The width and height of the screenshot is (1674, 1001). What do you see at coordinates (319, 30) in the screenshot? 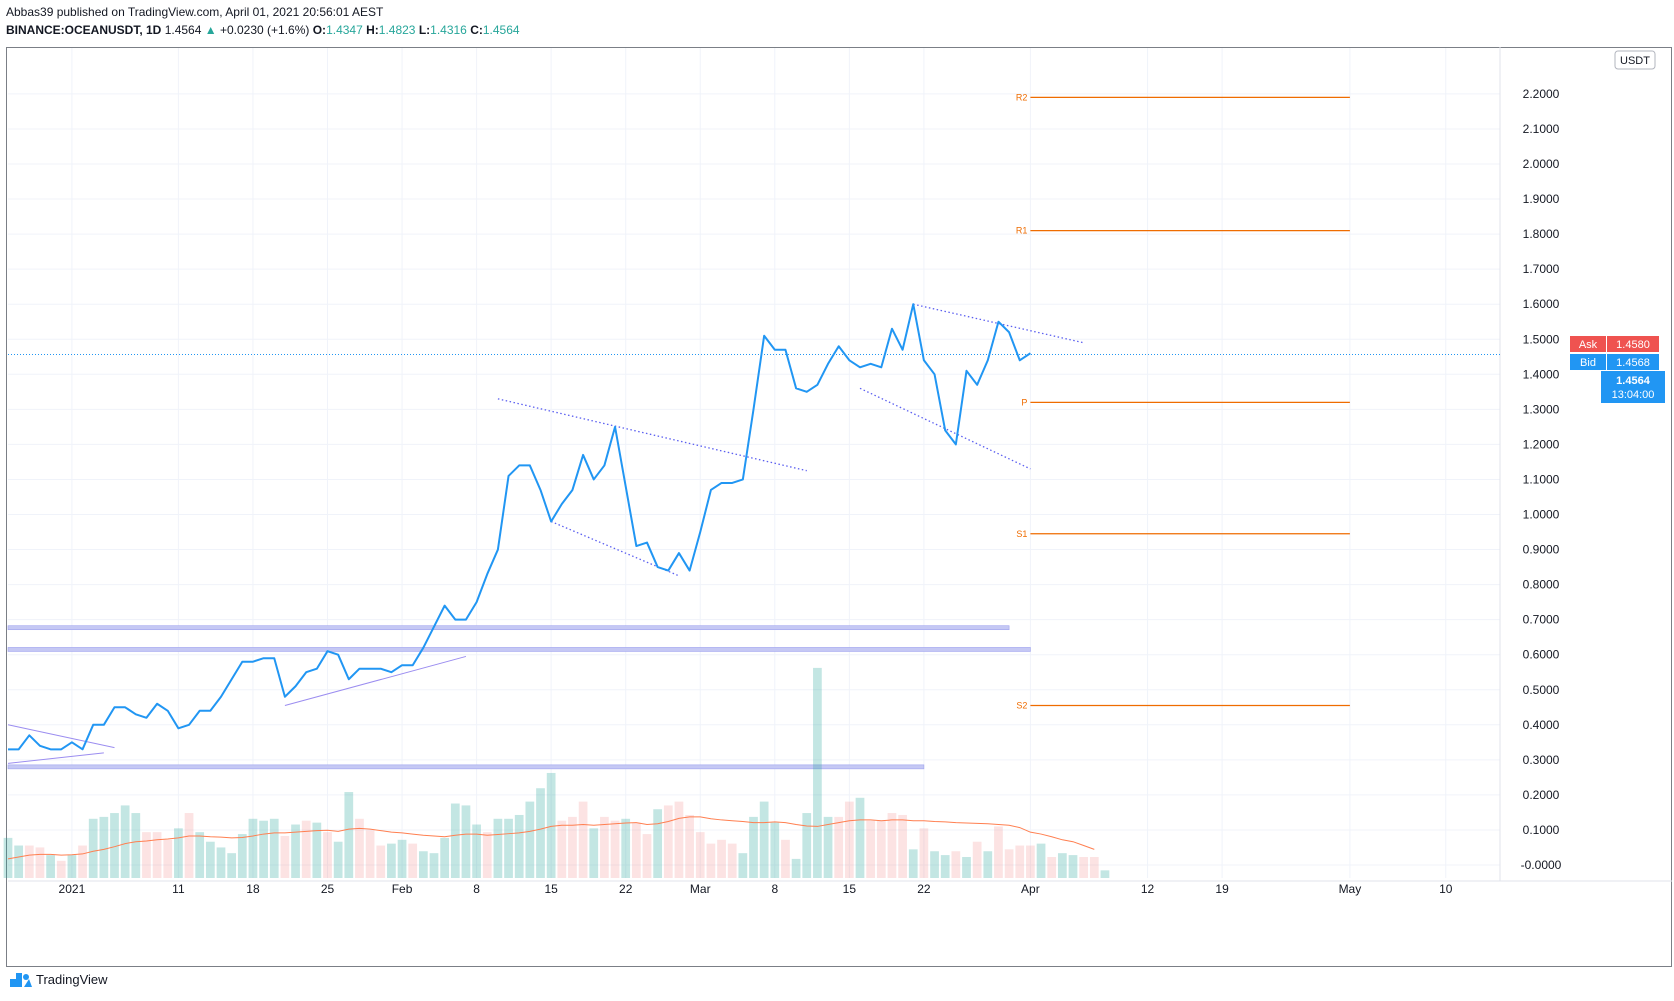
I see `open-label: O:` at bounding box center [319, 30].